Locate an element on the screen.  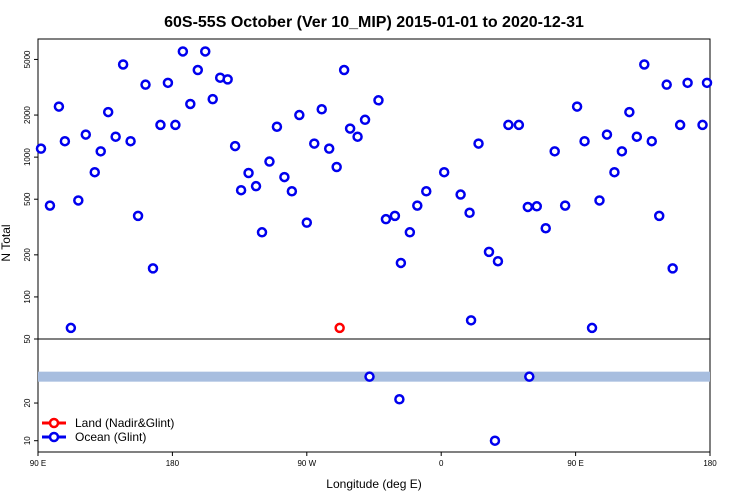
y-tick-label: 200 is located at coordinates (27, 255).